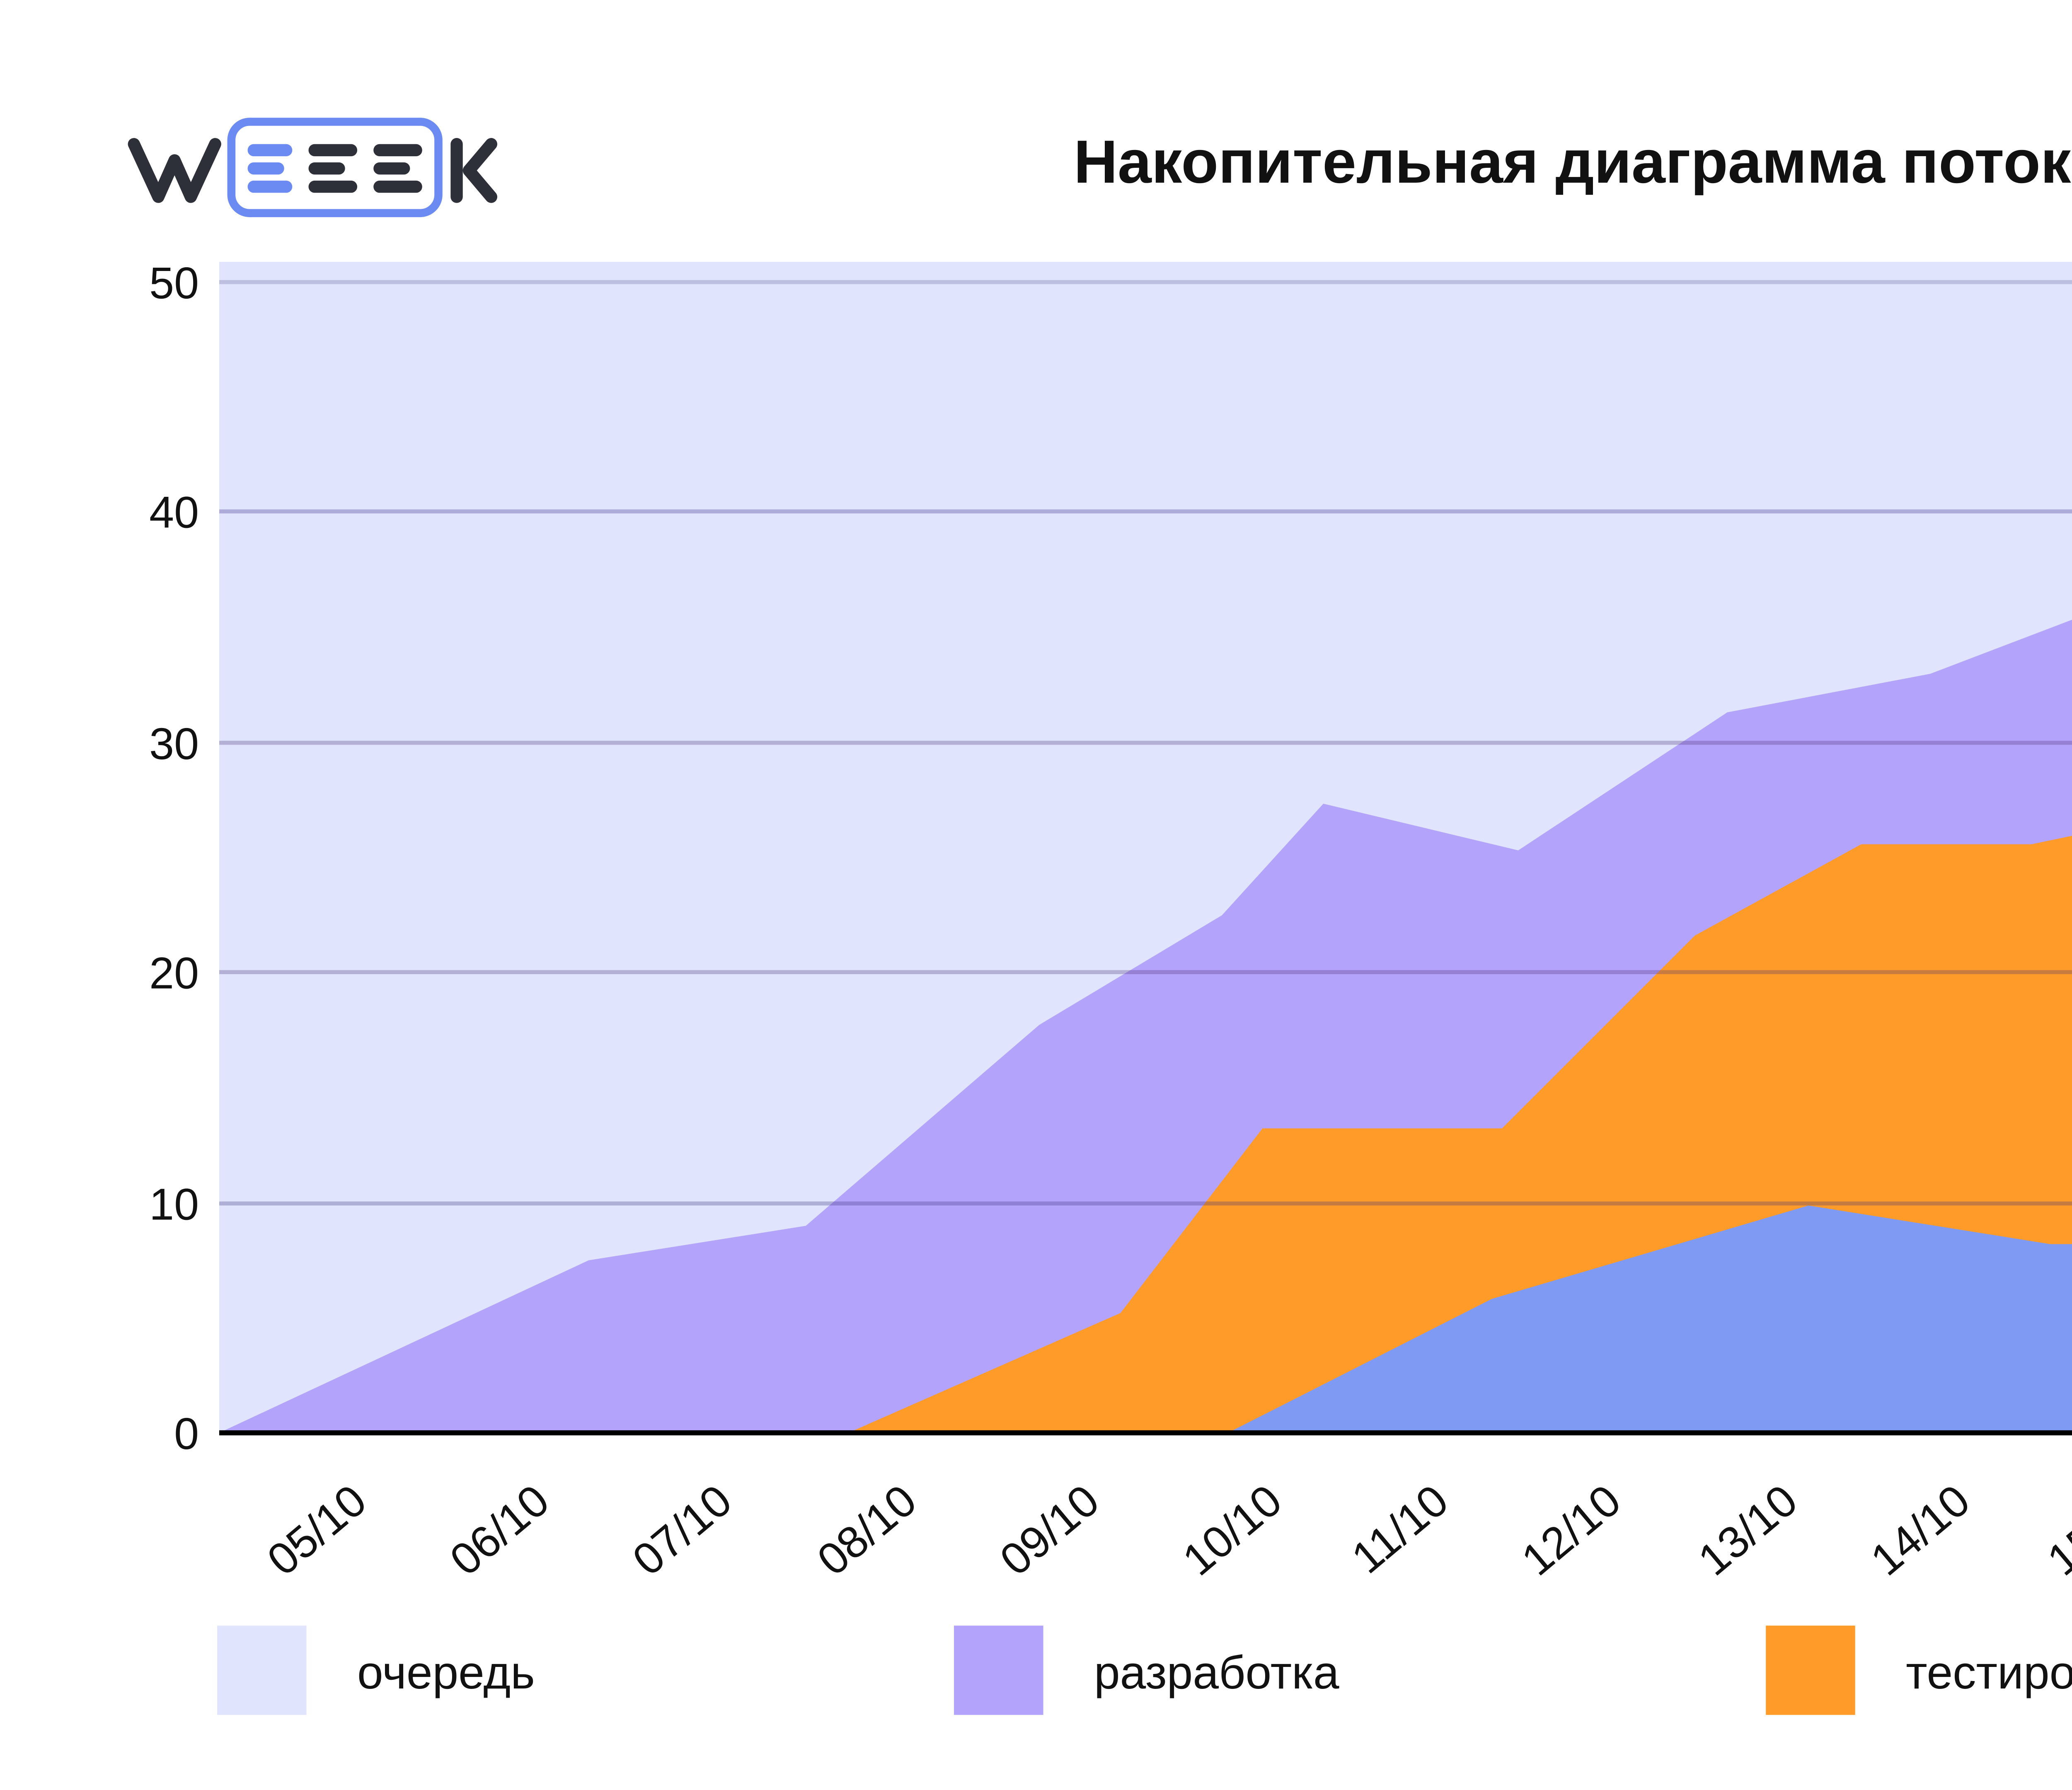 This screenshot has height=1790, width=2072. What do you see at coordinates (174, 973) in the screenshot?
I see `svg-text: 20` at bounding box center [174, 973].